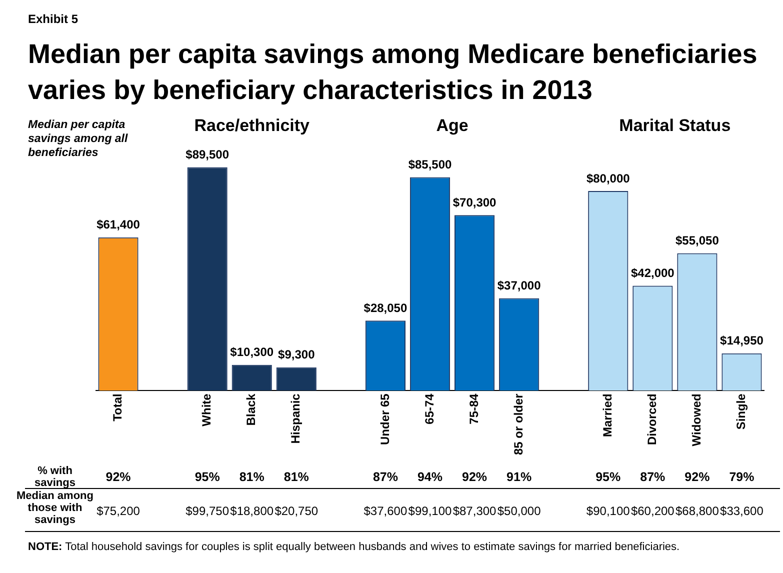 The image size is (783, 573). What do you see at coordinates (742, 341) in the screenshot?
I see `data-label: $14,950` at bounding box center [742, 341].